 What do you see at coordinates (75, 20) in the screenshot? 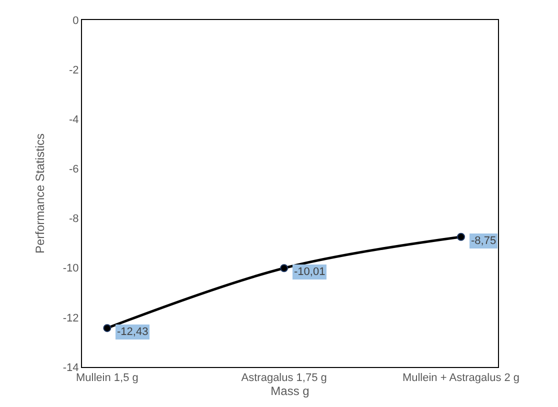
I see `y-tick-label: 0` at bounding box center [75, 20].